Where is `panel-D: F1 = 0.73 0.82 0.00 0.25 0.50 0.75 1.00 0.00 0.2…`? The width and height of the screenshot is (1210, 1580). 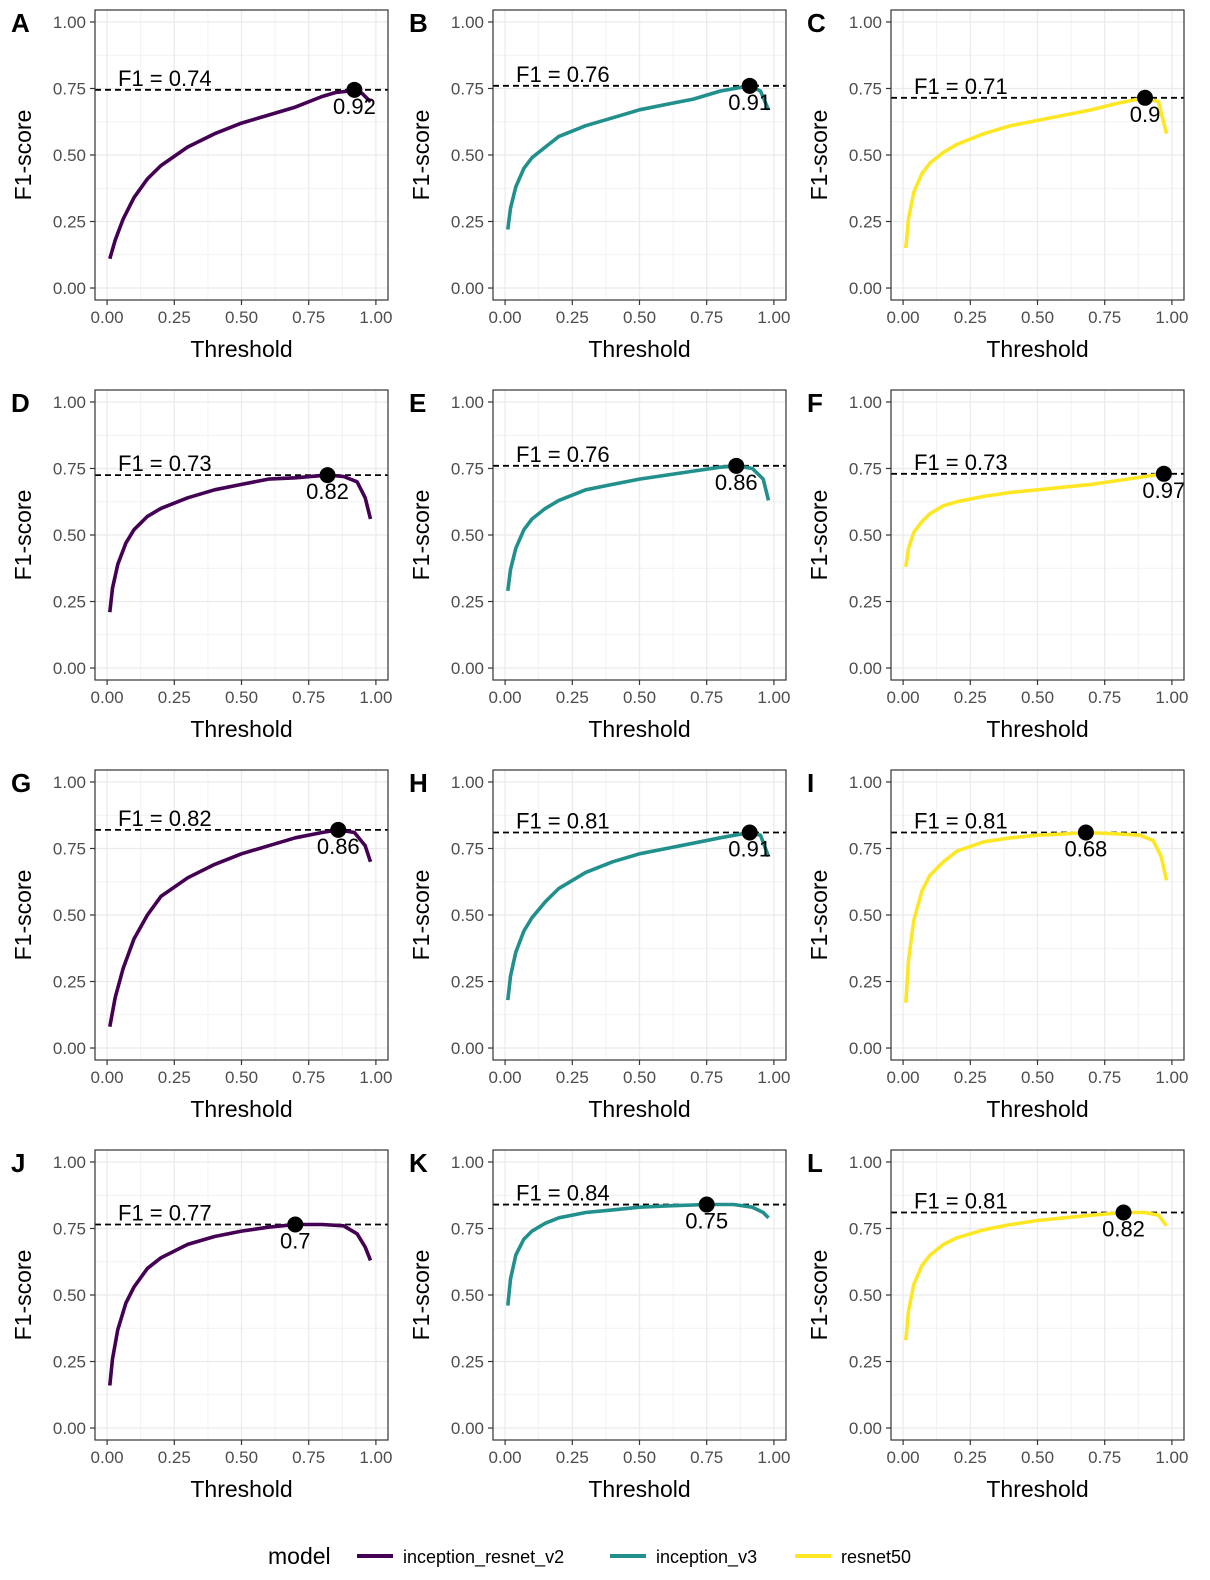
panel-D: F1 = 0.73 0.82 0.00 0.25 0.50 0.75 1.00 0.00 0.2… is located at coordinates (201, 565).